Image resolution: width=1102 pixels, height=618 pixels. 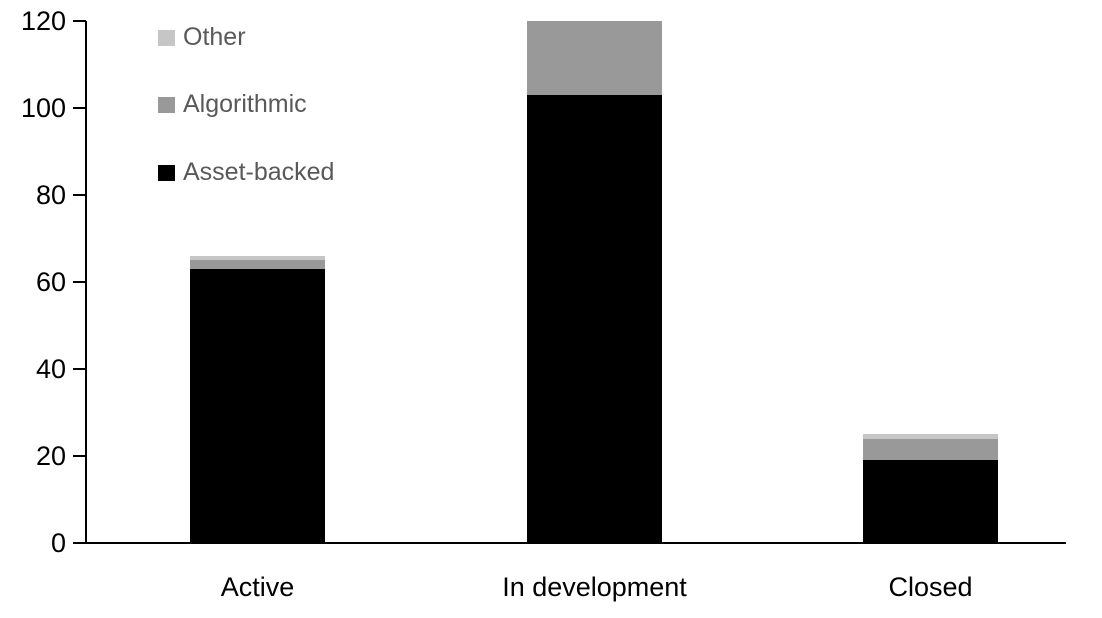 I want to click on bar-segment-in-development-asset-backed, so click(x=594, y=318).